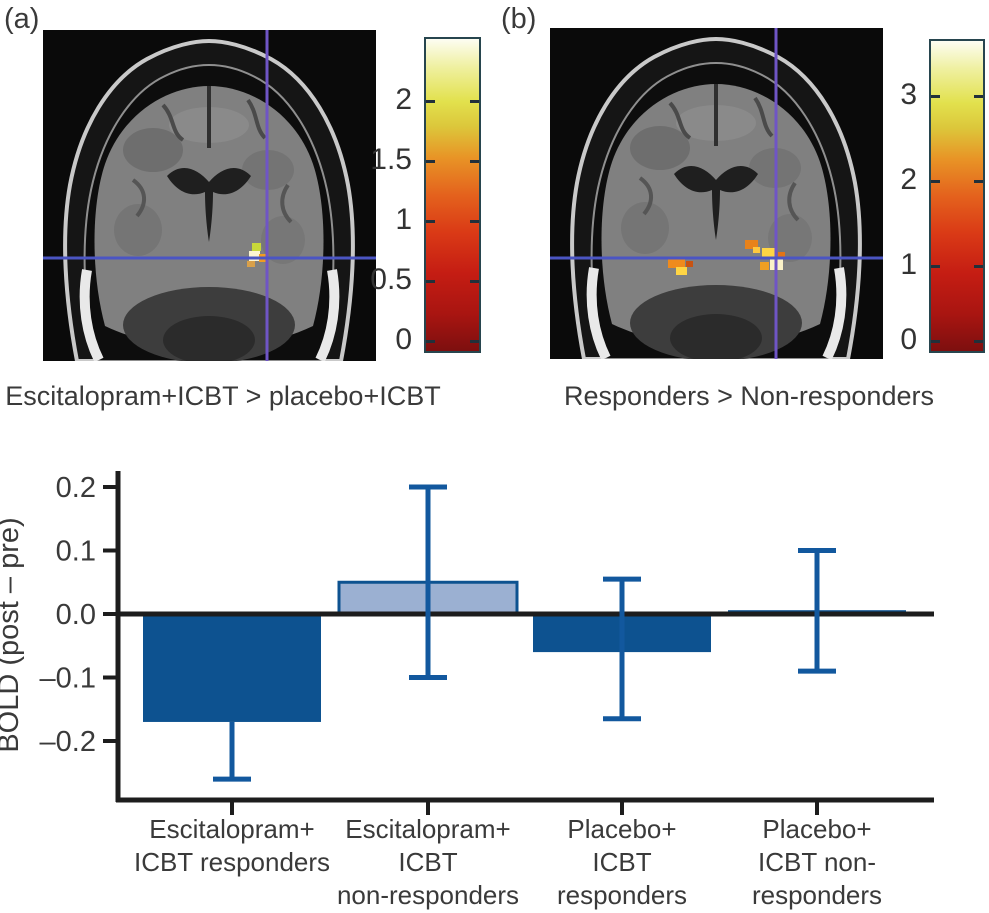 Image resolution: width=989 pixels, height=913 pixels. What do you see at coordinates (716, 193) in the screenshot?
I see `brain-mri-coronal-panel-b` at bounding box center [716, 193].